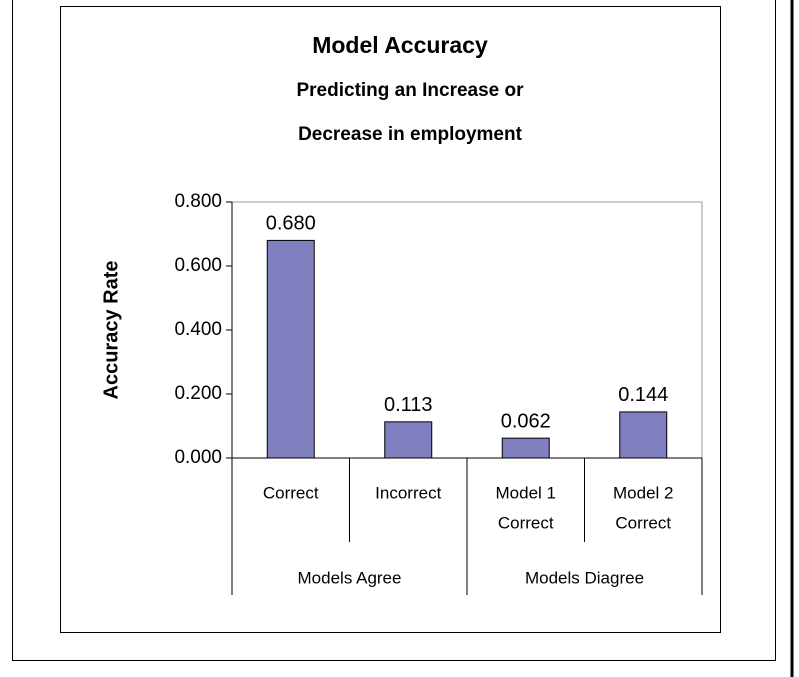 This screenshot has height=677, width=799. What do you see at coordinates (526, 492) in the screenshot?
I see `x-tick-label: Model 1` at bounding box center [526, 492].